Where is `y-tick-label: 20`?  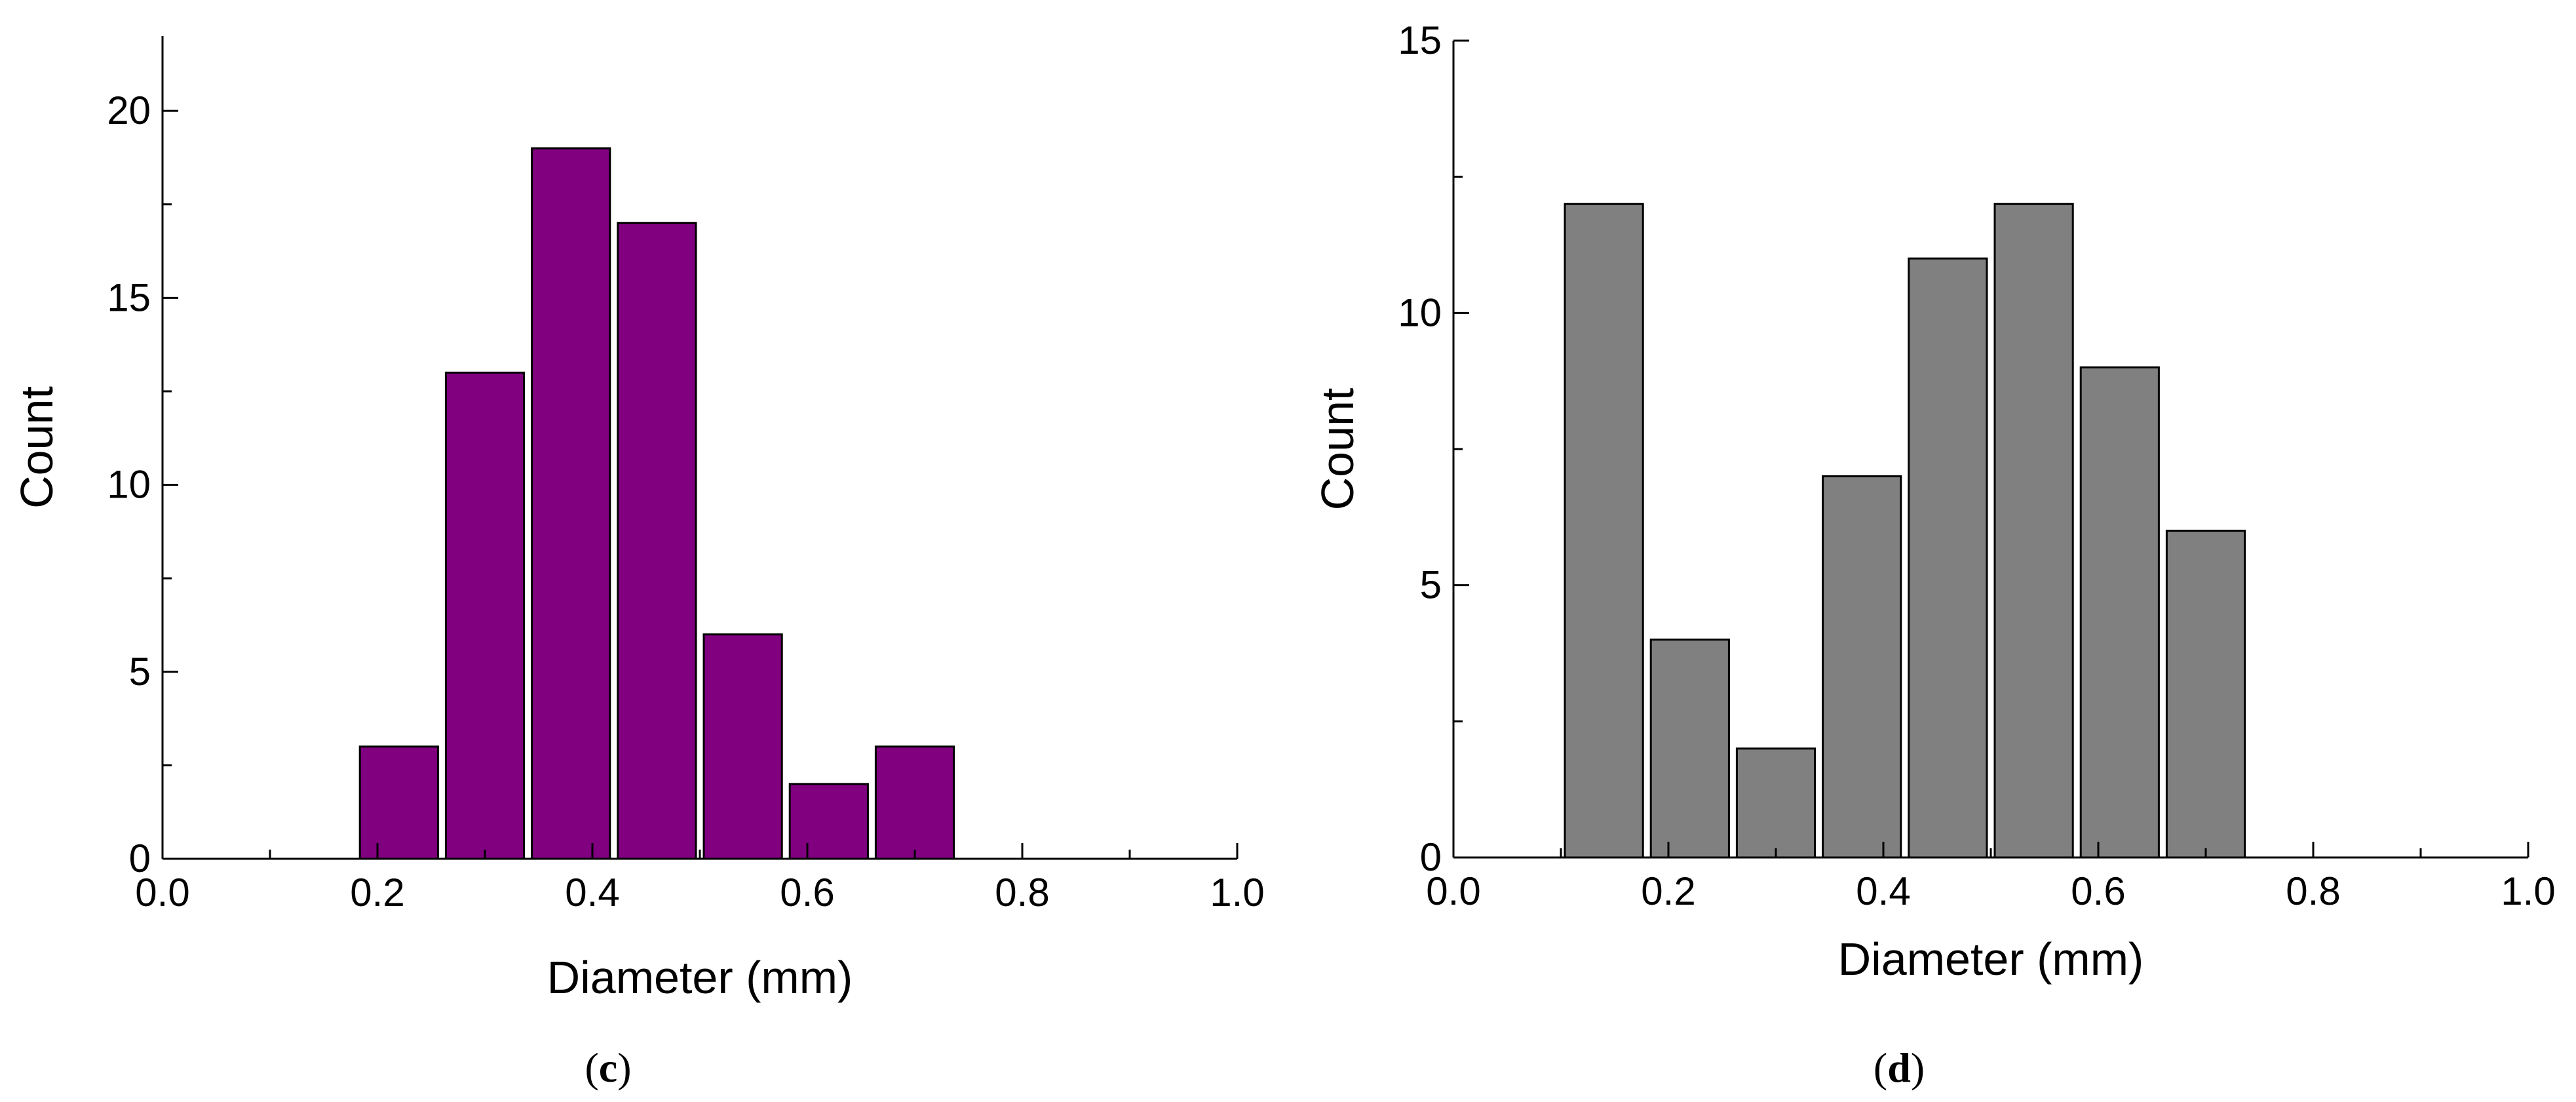
y-tick-label: 20 is located at coordinates (129, 110).